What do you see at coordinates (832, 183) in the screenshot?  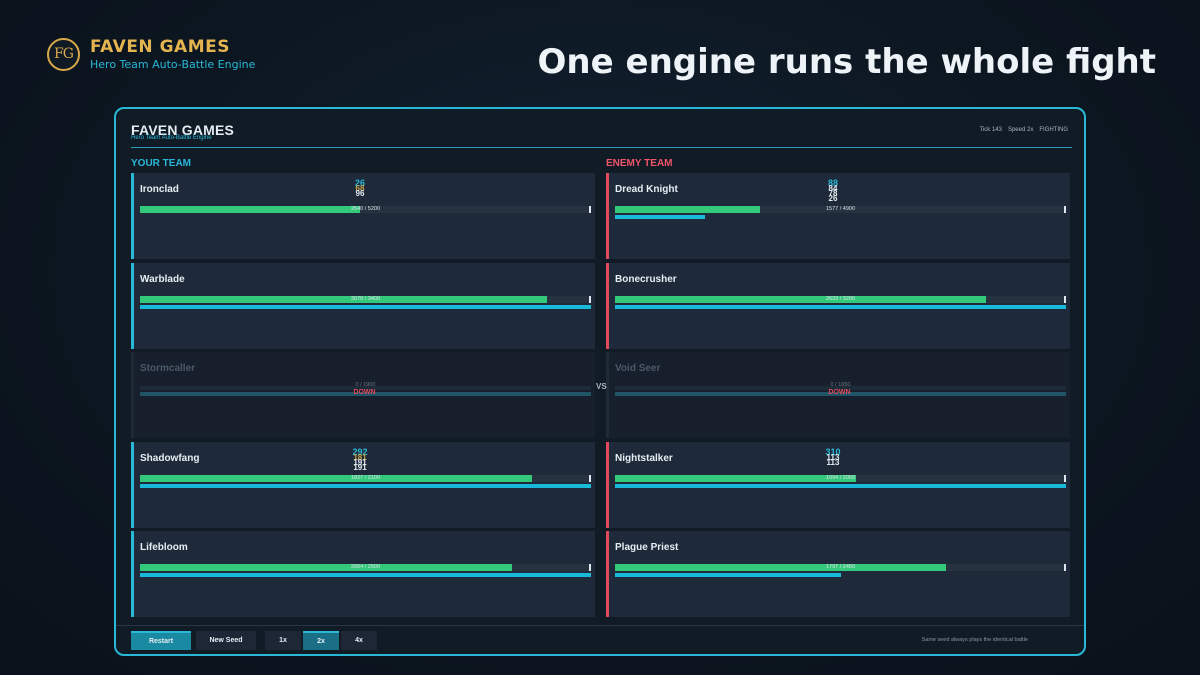 I see `damage-number: 88` at bounding box center [832, 183].